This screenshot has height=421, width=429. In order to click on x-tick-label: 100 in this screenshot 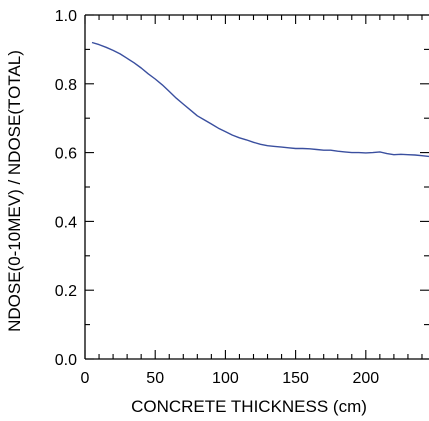, I will do `click(225, 378)`.